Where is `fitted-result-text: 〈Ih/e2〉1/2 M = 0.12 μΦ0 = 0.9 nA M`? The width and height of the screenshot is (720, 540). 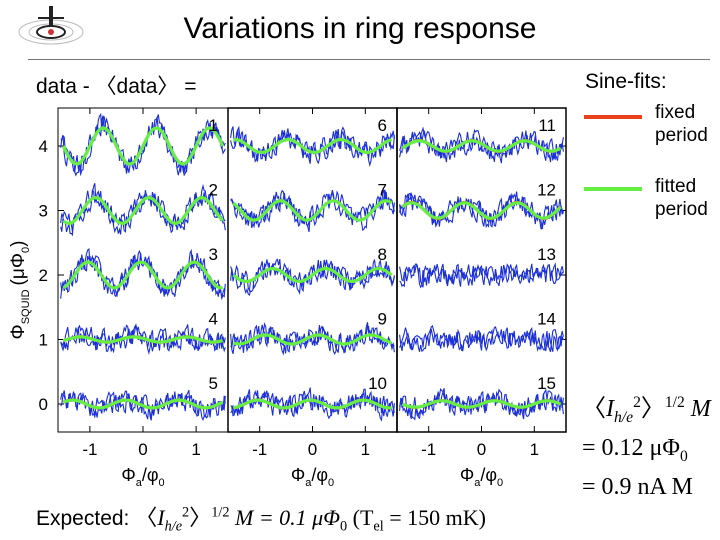 fitted-result-text: 〈Ih/e2〉1/2 M = 0.12 μΦ0 = 0.9 nA M is located at coordinates (646, 447).